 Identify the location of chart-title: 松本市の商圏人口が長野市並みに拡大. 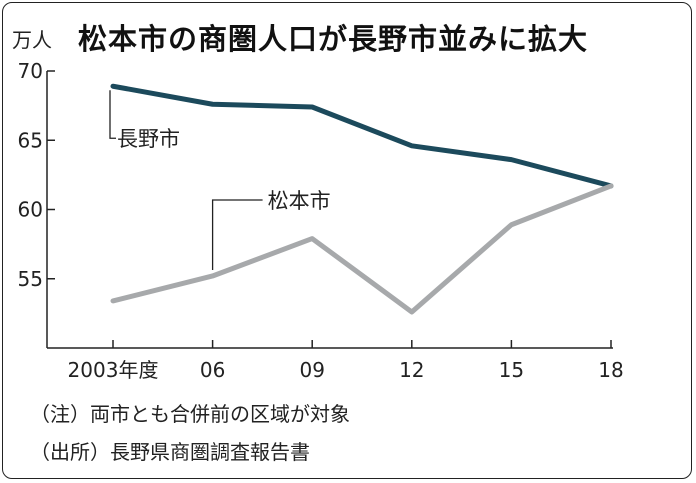
(333, 39).